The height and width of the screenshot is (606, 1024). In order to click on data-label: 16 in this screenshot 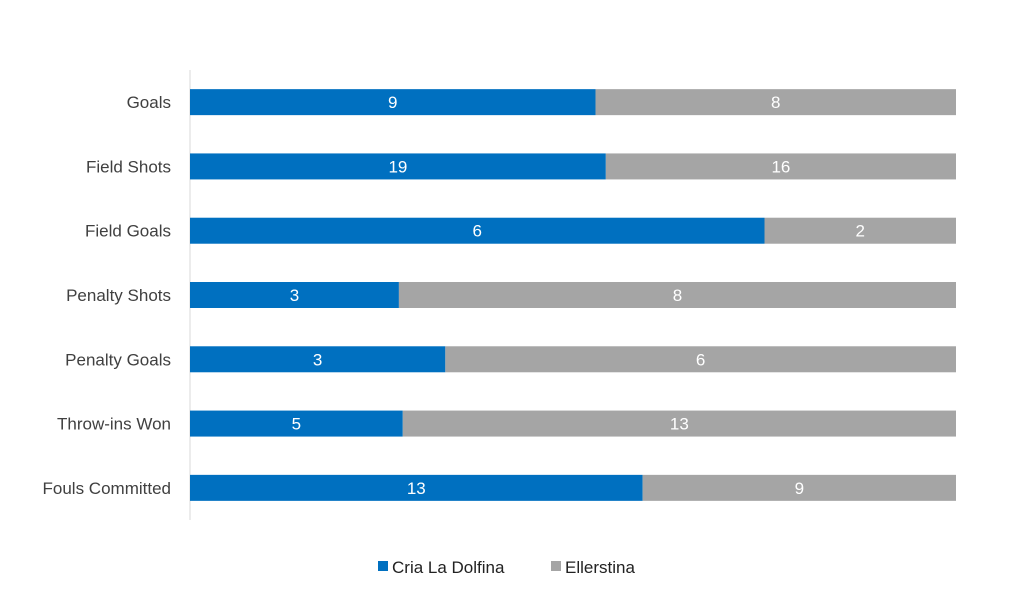, I will do `click(780, 166)`.